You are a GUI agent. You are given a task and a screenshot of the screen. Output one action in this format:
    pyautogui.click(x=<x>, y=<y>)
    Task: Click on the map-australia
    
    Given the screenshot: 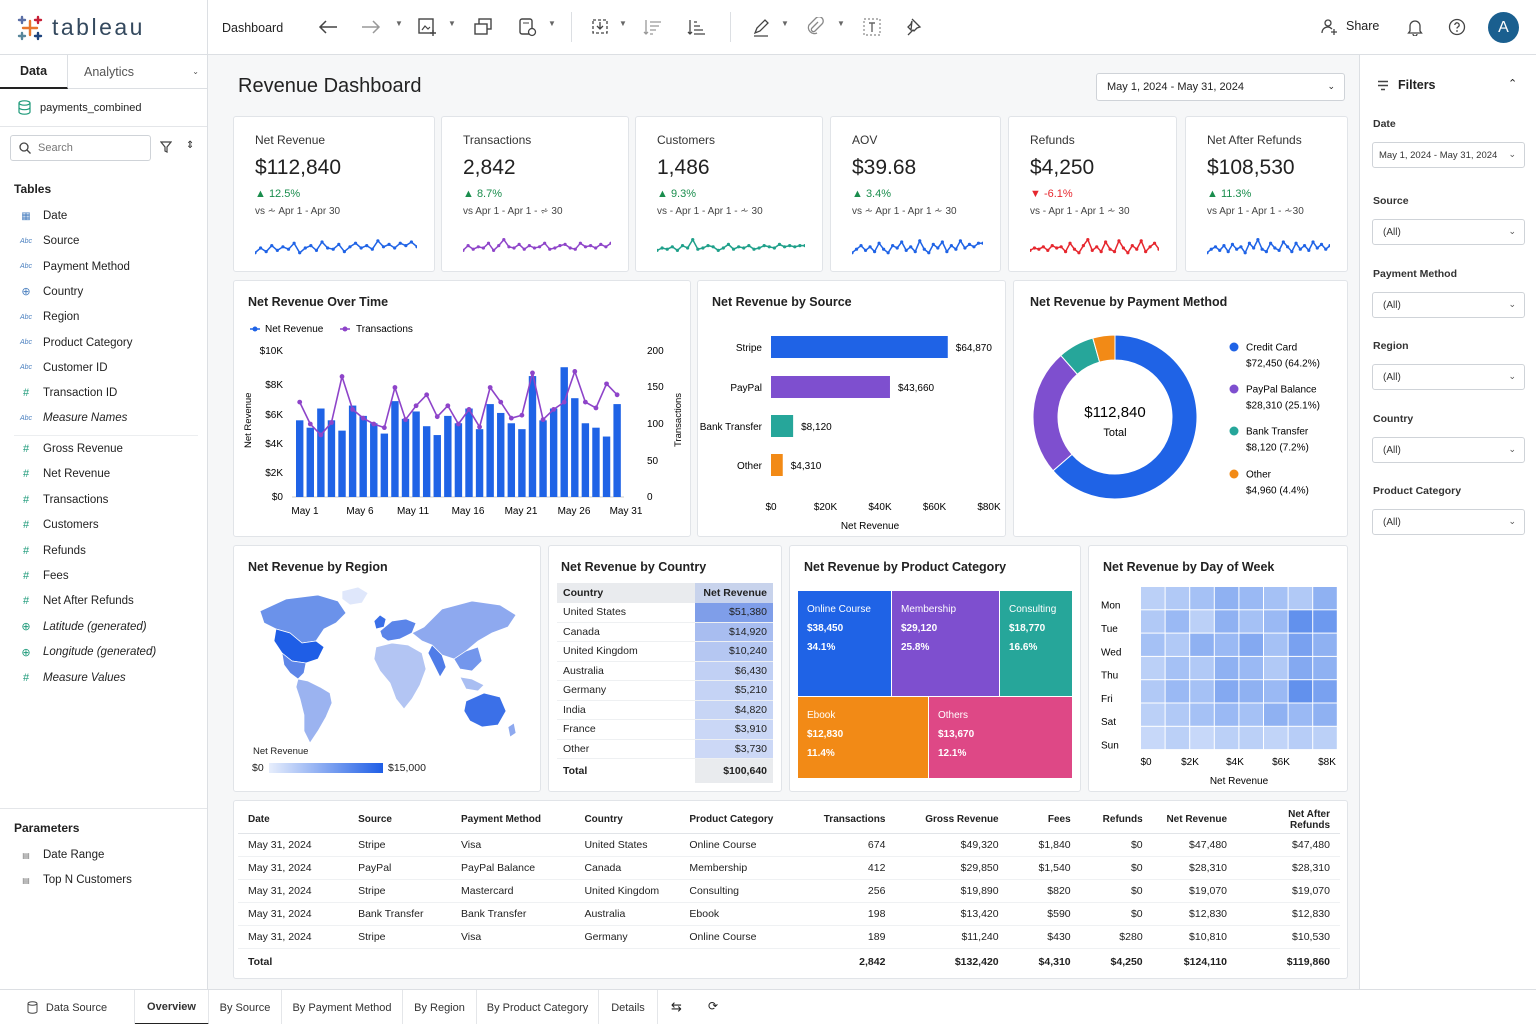 What is the action you would take?
    pyautogui.click(x=485, y=710)
    